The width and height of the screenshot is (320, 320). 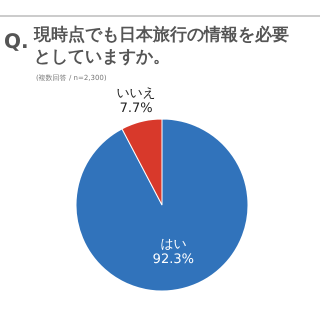 I want to click on chart-title: 現時点でも日本旅行の情報を必要としていますか。, so click(x=161, y=46).